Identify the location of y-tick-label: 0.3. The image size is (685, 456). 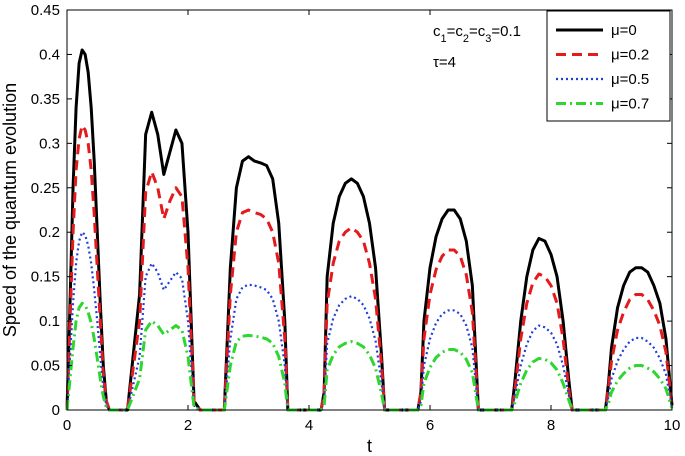
(49, 143).